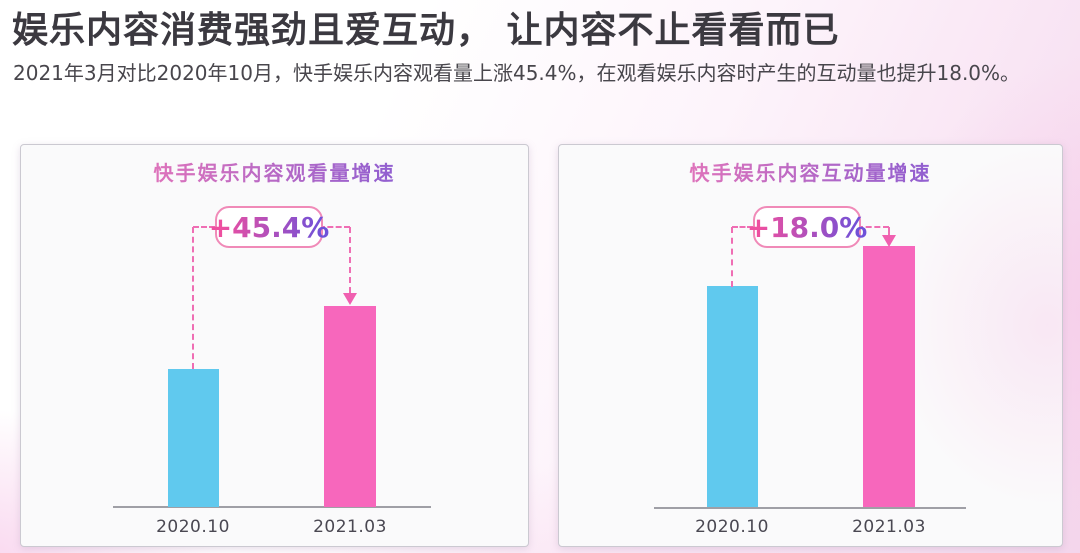 The image size is (1080, 553). I want to click on growth-badge-value: +45.4%, so click(269, 227).